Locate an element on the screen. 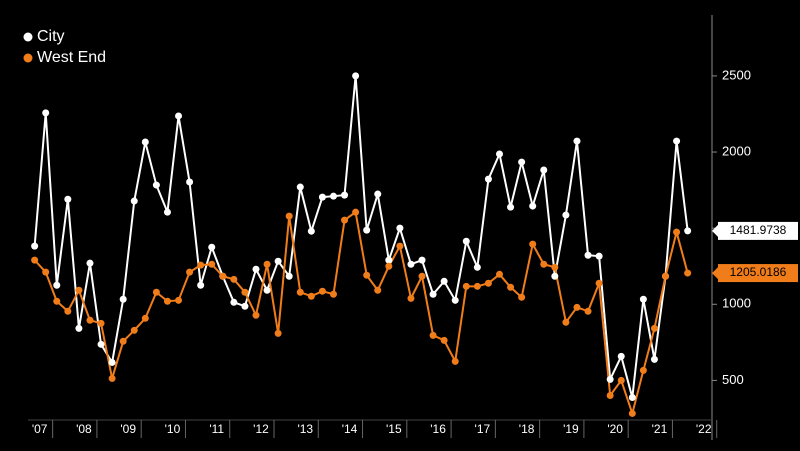 The image size is (800, 451). x-tick-label: '13 is located at coordinates (305, 429).